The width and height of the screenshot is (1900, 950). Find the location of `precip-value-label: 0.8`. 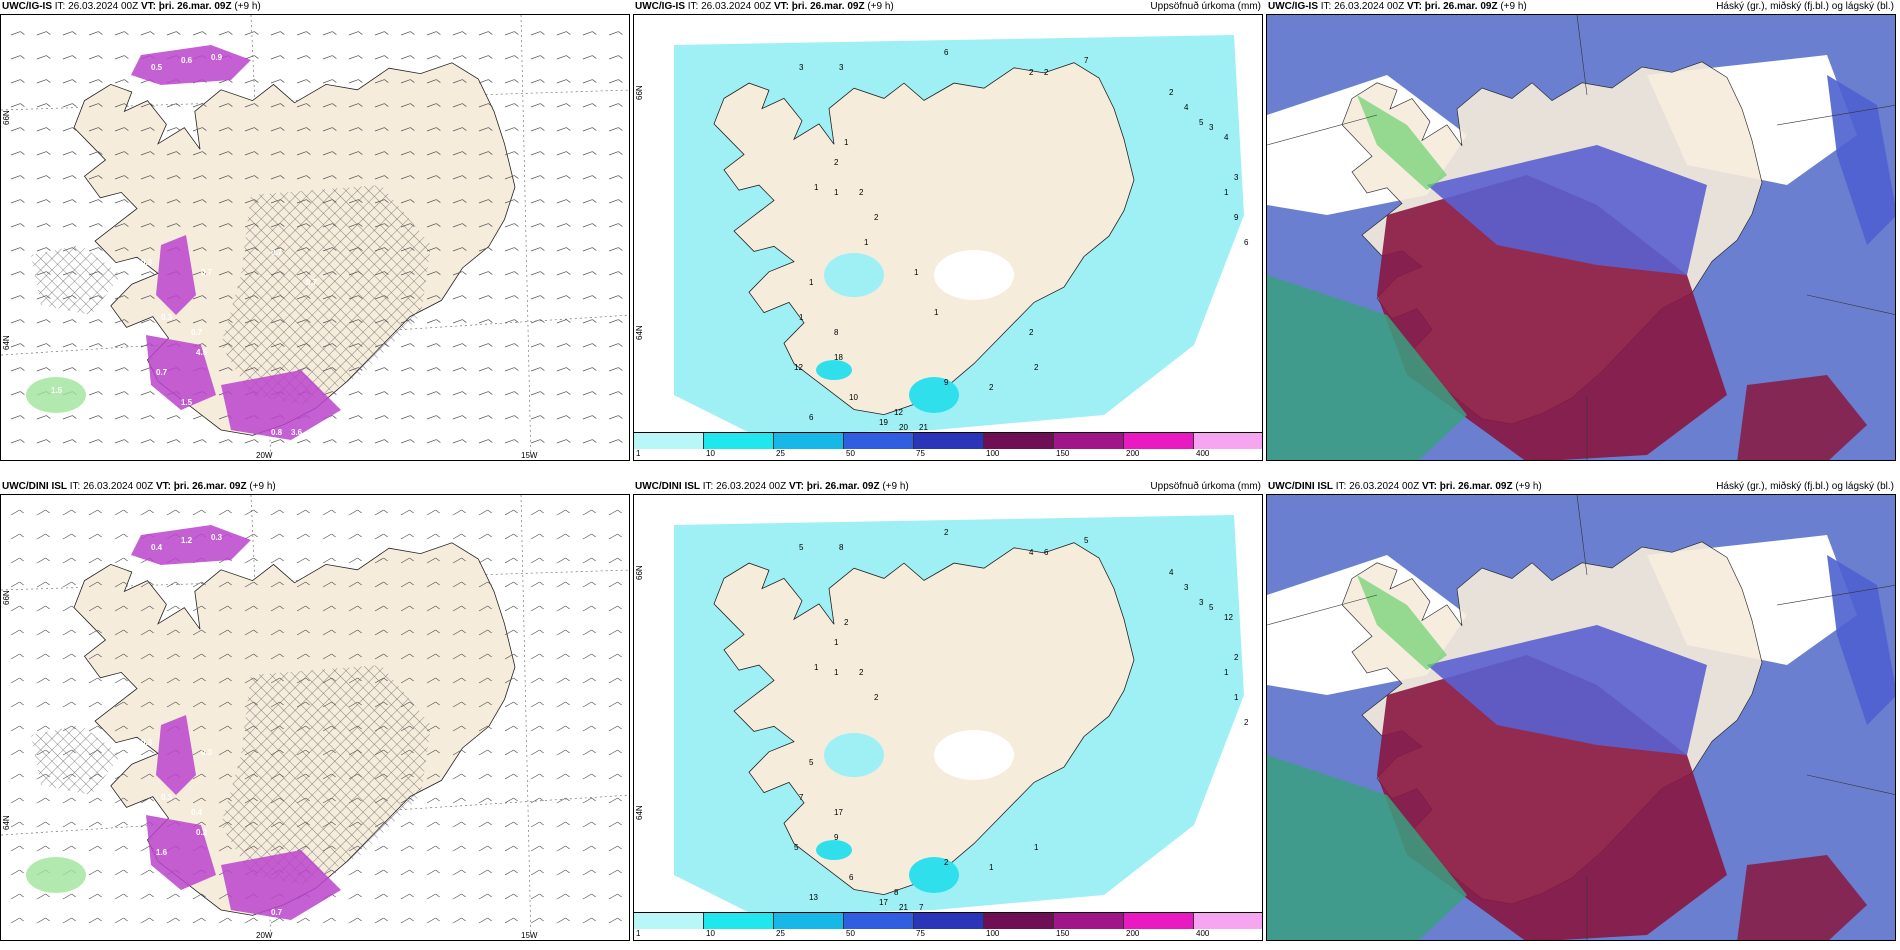

precip-value-label: 0.8 is located at coordinates (277, 432).